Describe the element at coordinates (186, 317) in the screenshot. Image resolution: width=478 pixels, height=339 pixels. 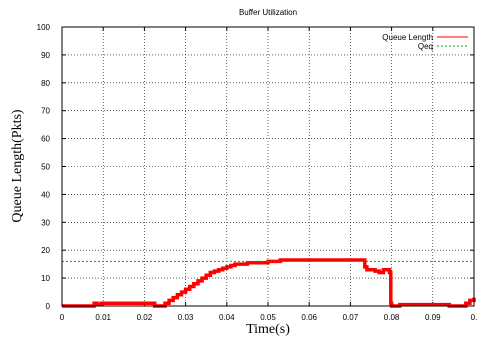
I see `x-tick-label: 0.03` at that location.